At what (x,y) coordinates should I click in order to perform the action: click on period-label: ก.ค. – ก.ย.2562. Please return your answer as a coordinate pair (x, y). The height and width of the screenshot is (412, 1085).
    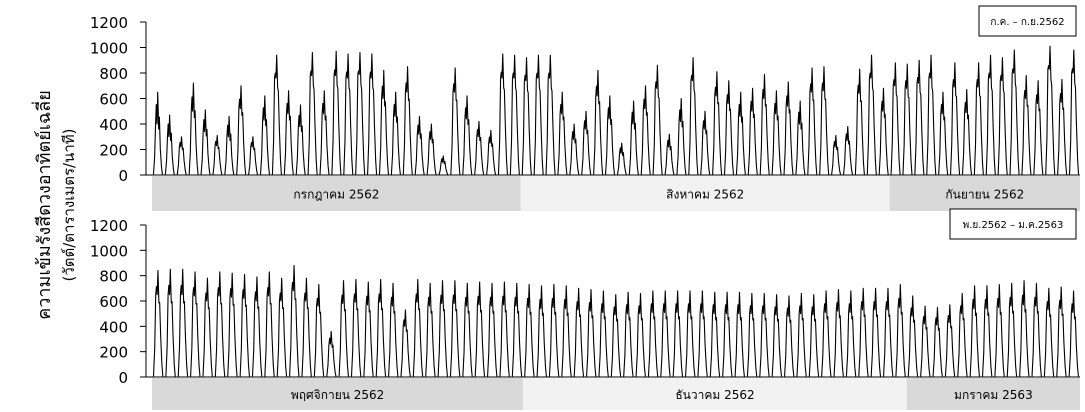
    Looking at the image, I should click on (1027, 22).